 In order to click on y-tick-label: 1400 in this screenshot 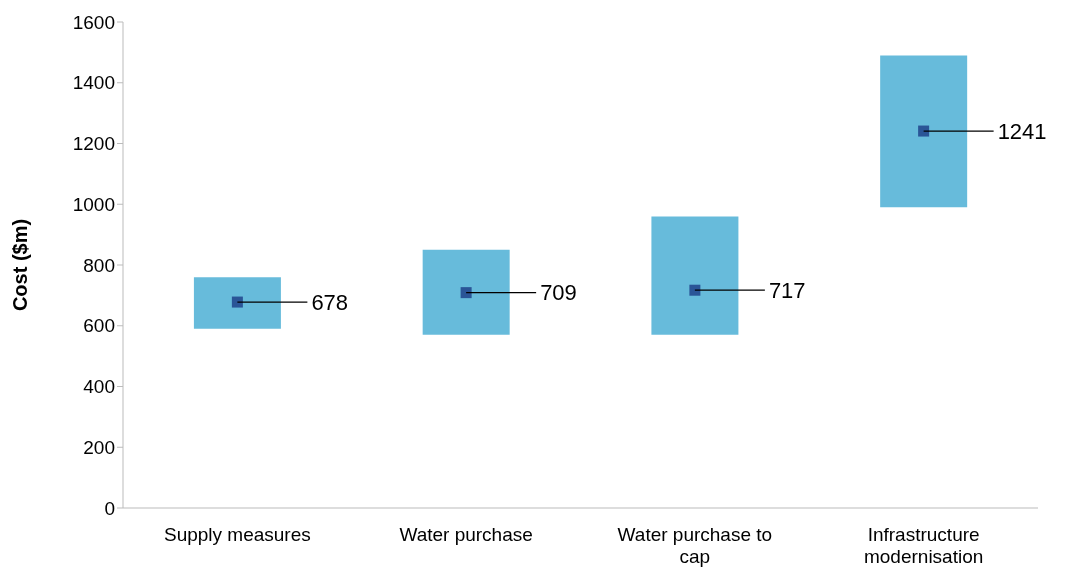, I will do `click(93, 83)`.